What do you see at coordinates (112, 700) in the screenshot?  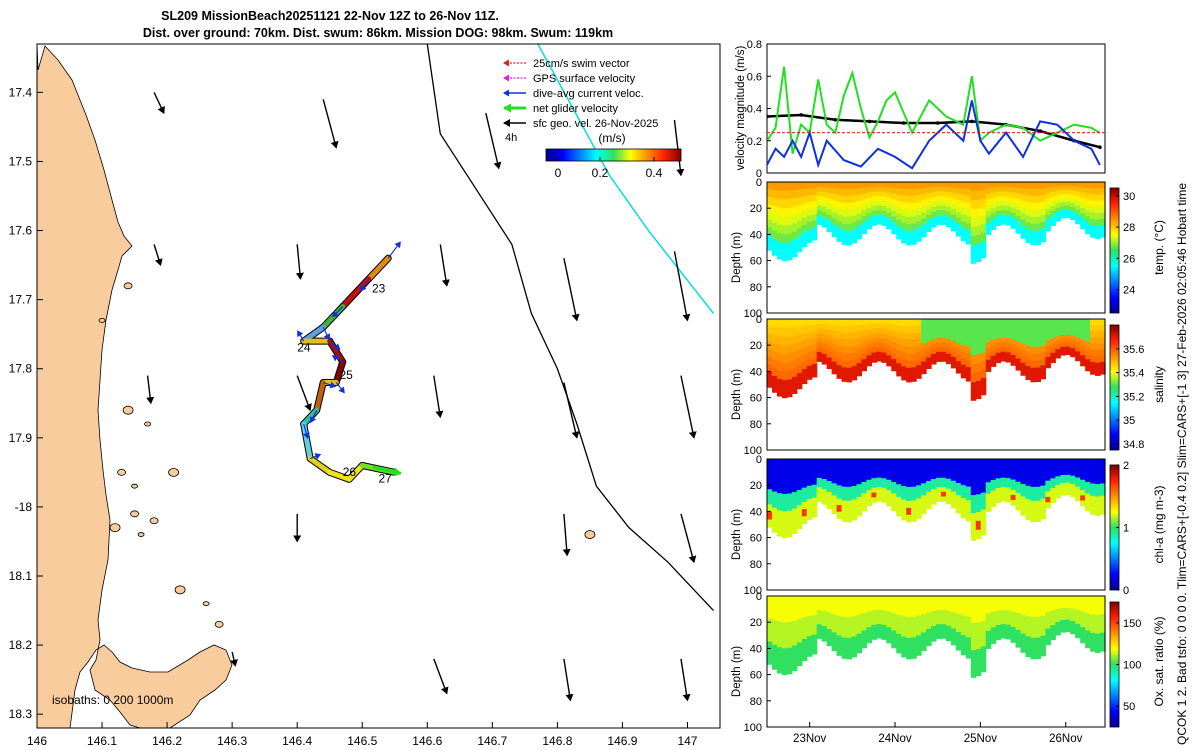 I see `isobaths-label: isobaths: 0 200 1000m` at bounding box center [112, 700].